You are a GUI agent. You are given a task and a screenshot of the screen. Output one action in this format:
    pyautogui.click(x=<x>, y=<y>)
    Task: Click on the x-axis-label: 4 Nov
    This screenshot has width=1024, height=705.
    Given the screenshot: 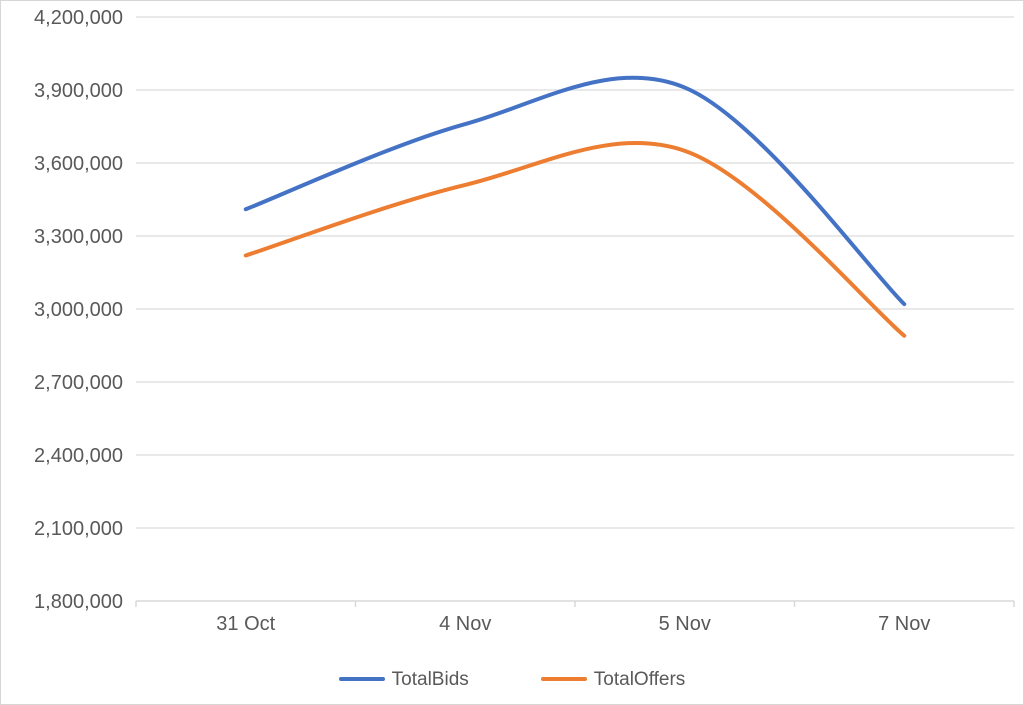 What is the action you would take?
    pyautogui.click(x=465, y=624)
    